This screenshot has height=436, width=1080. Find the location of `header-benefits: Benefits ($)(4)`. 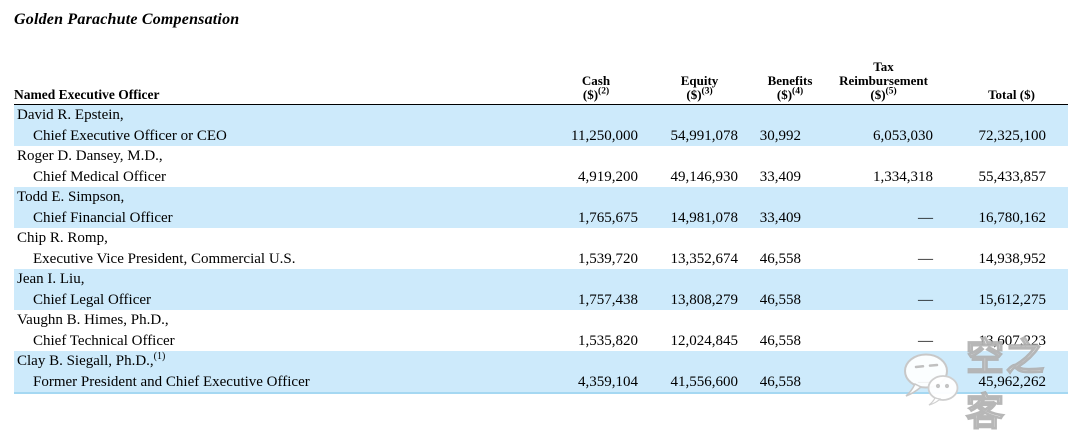

header-benefits: Benefits ($)(4) is located at coordinates (790, 87).